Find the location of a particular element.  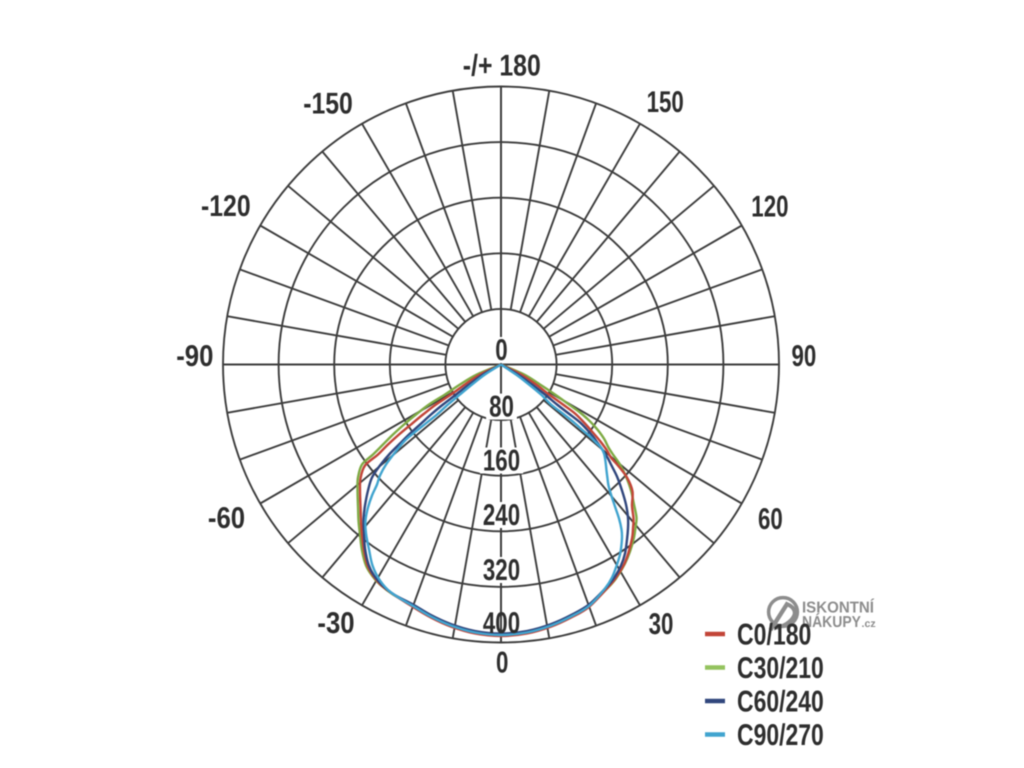

svg-text: 90 is located at coordinates (804, 356).